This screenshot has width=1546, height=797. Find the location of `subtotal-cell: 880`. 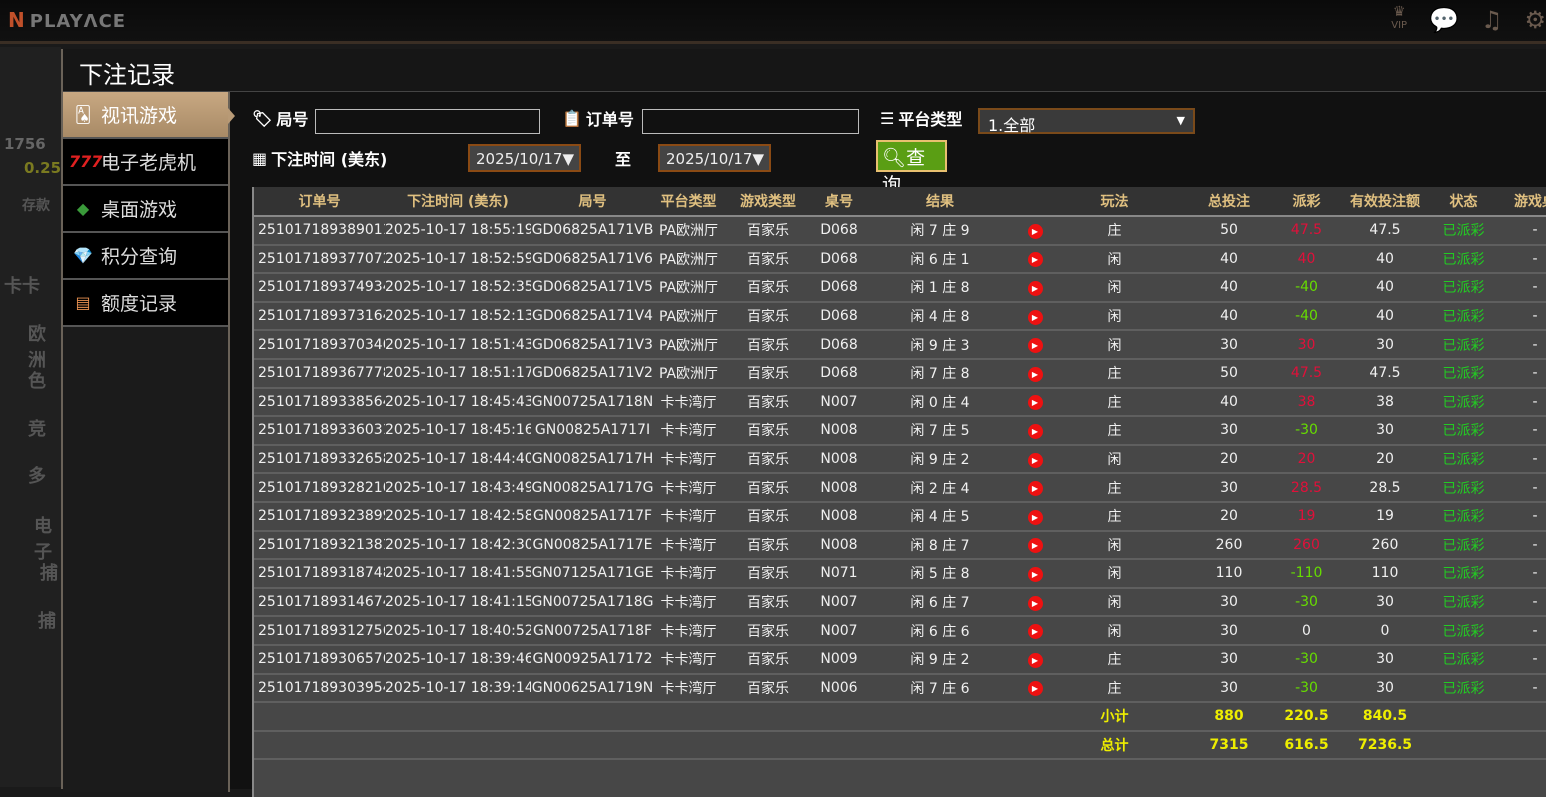

subtotal-cell: 880 is located at coordinates (1229, 717).